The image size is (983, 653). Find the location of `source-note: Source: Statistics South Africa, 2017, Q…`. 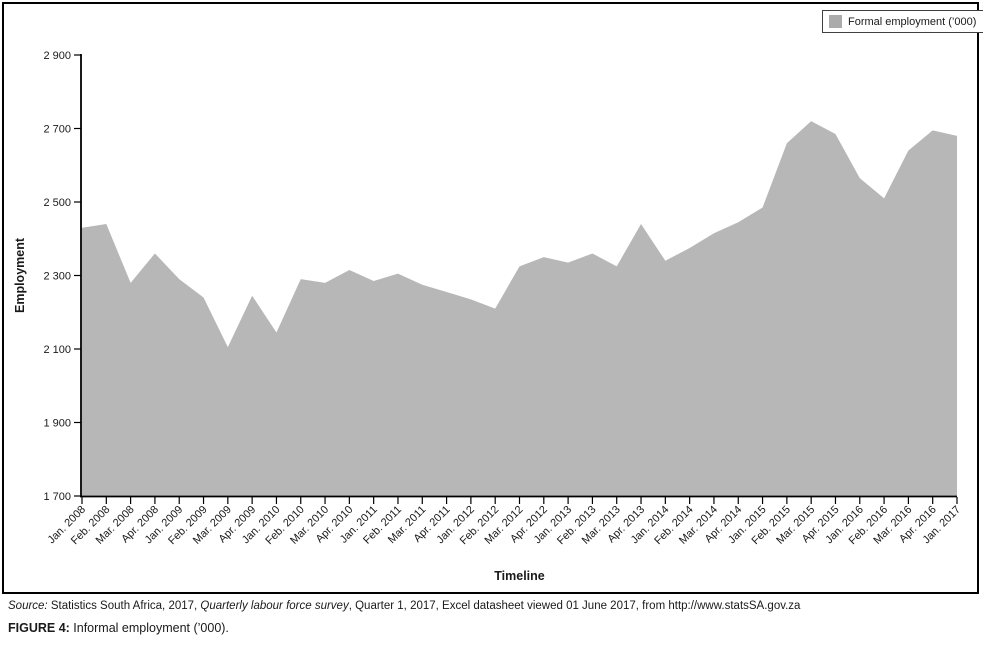

source-note: Source: Statistics South Africa, 2017, Q… is located at coordinates (404, 606).